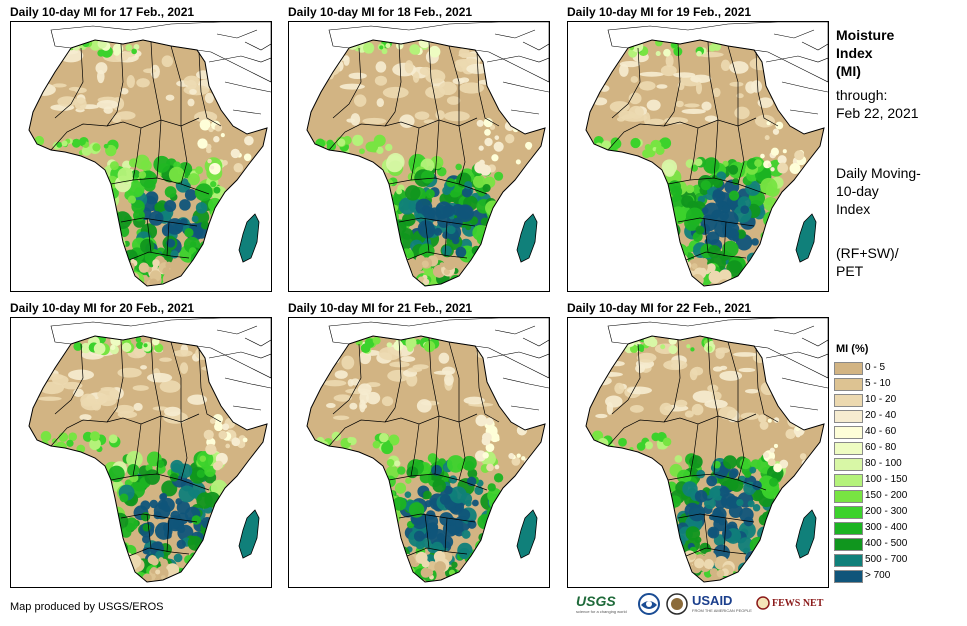 This screenshot has width=967, height=626. I want to click on usaid-logo: USAID FROM THE AMERICAN PEOPLE, so click(723, 607).